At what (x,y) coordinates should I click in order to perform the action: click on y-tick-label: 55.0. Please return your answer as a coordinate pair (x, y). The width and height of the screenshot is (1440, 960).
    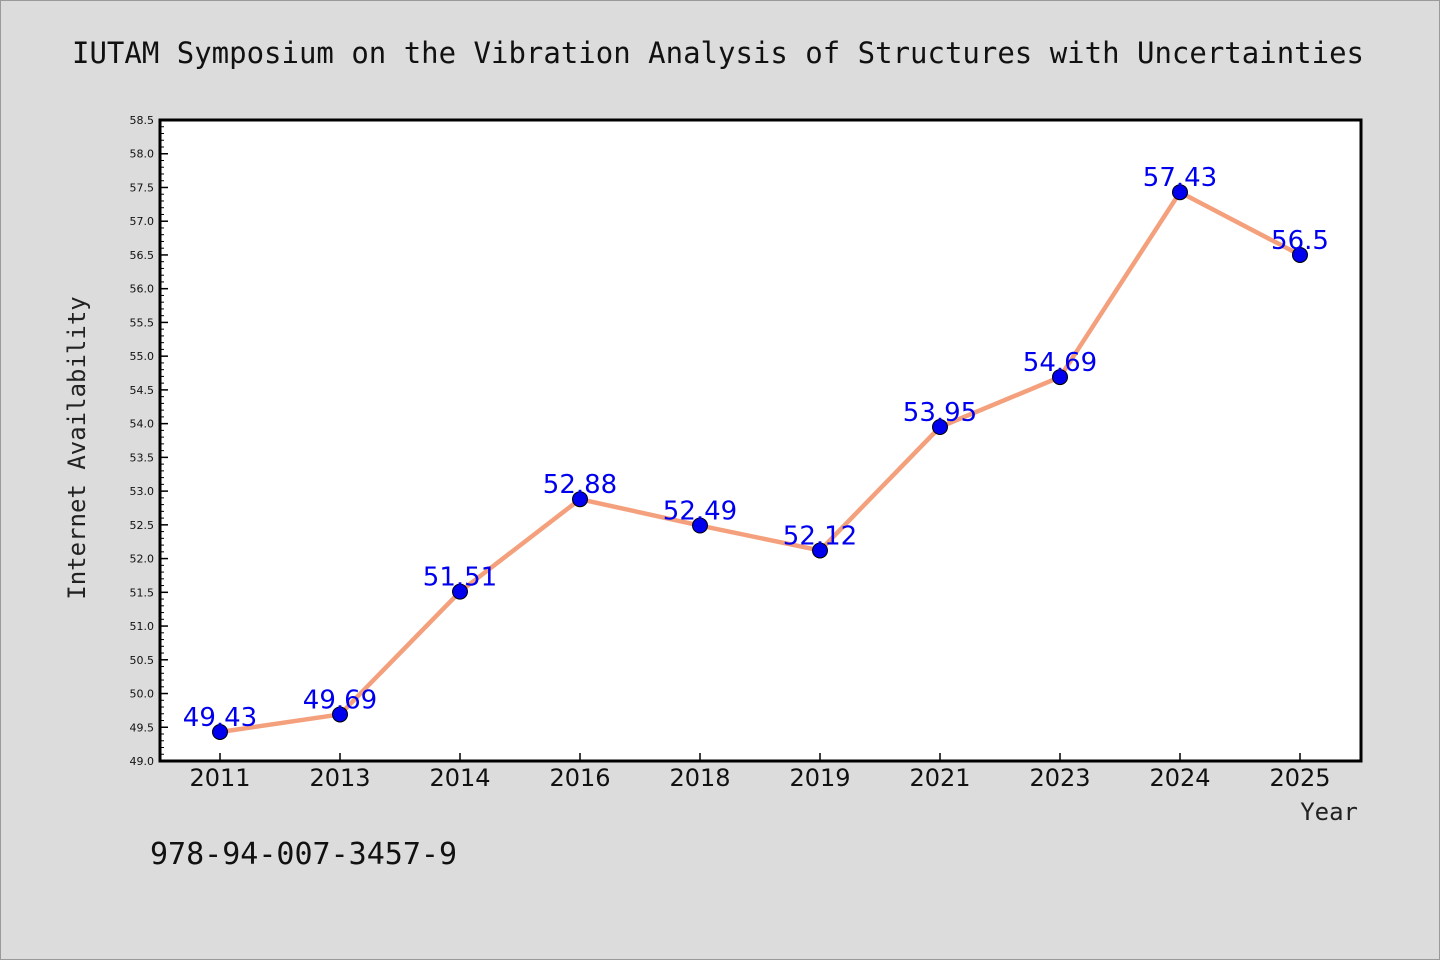
    Looking at the image, I should click on (142, 356).